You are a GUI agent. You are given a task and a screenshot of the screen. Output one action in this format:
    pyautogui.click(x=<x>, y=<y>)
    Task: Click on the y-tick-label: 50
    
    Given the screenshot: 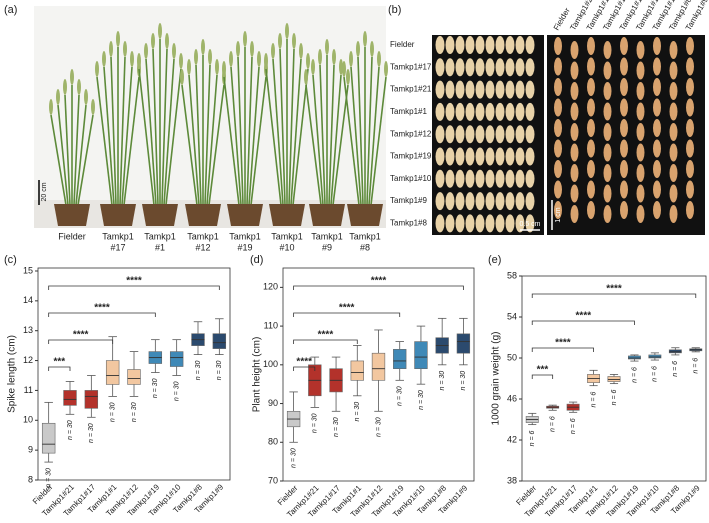 What is the action you would take?
    pyautogui.click(x=512, y=357)
    